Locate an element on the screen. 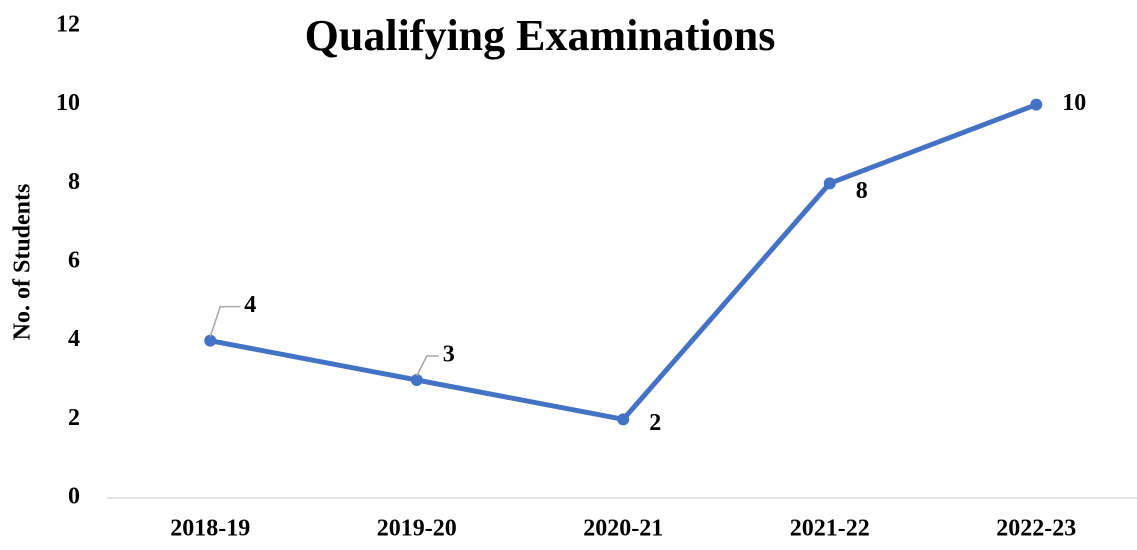  y-tick-label: 10 is located at coordinates (68, 103).